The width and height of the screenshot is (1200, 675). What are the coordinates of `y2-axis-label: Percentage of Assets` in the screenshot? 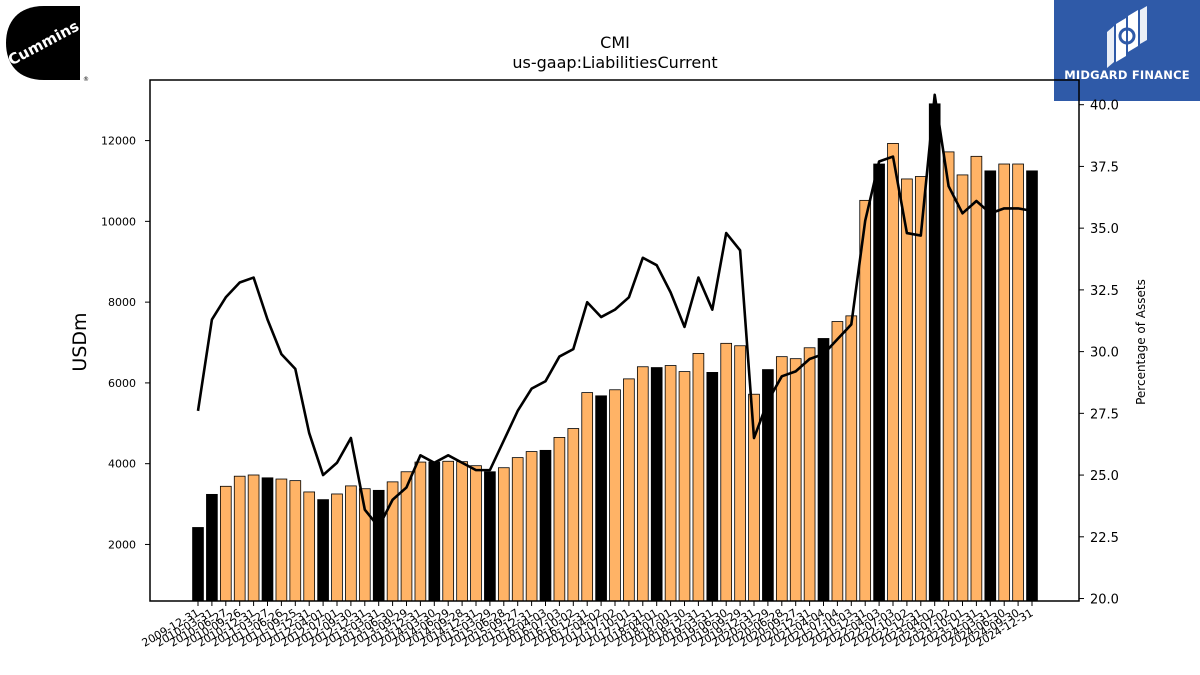 It's located at (1141, 342).